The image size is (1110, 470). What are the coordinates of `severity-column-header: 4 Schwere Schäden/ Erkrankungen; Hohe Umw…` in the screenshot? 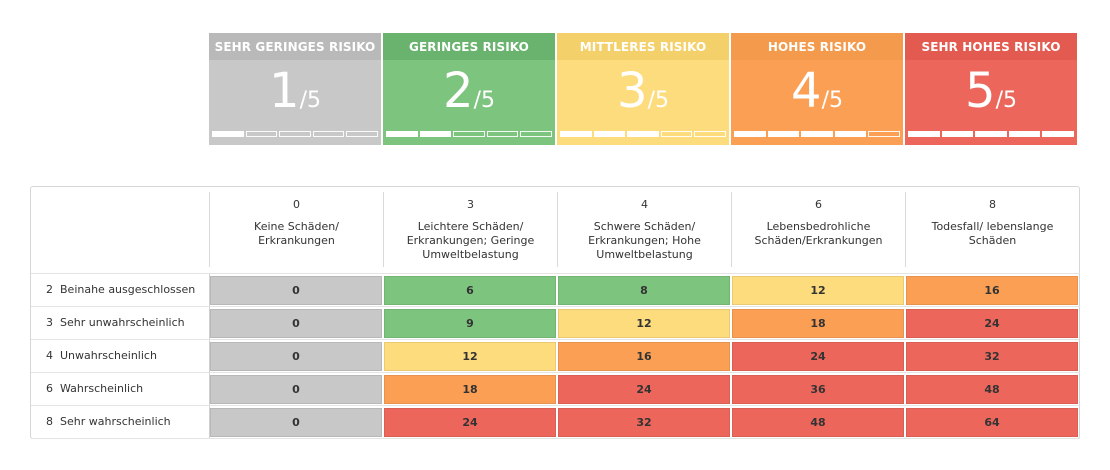 It's located at (644, 229).